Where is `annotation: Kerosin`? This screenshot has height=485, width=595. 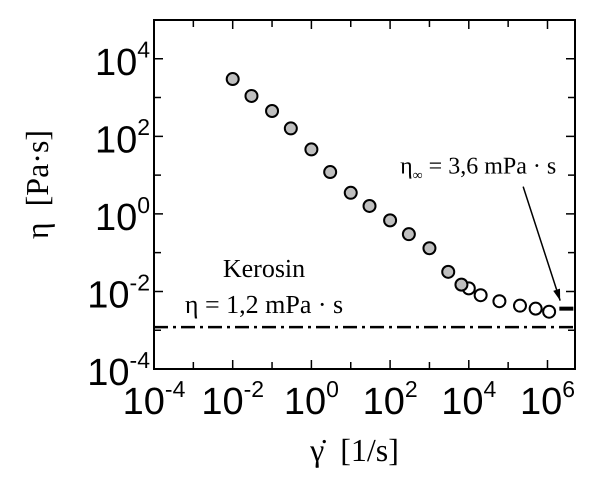
annotation: Kerosin is located at coordinates (264, 269).